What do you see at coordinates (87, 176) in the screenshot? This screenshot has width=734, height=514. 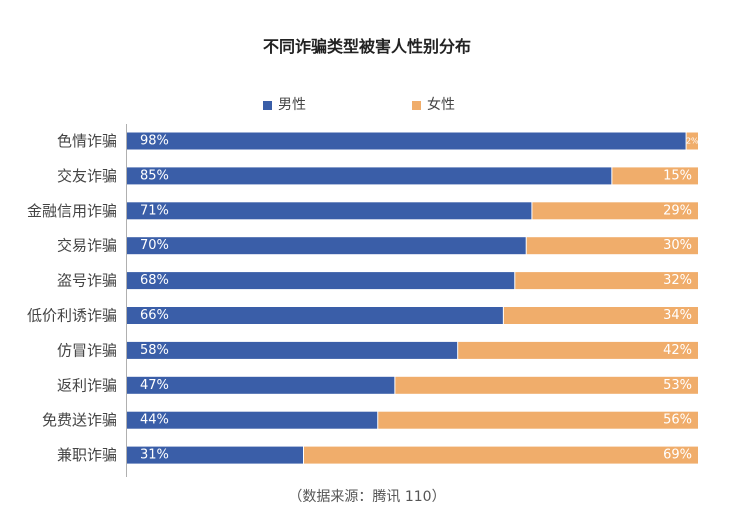 I see `category-label: 交友诈骗` at bounding box center [87, 176].